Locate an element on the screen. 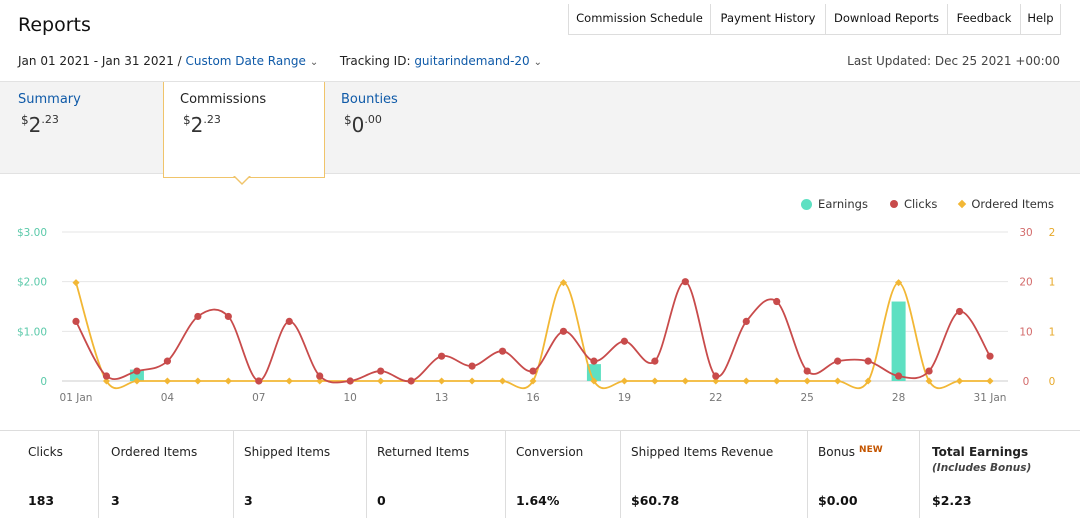  tab-bounties: Bounties $0.00 is located at coordinates (411, 128).